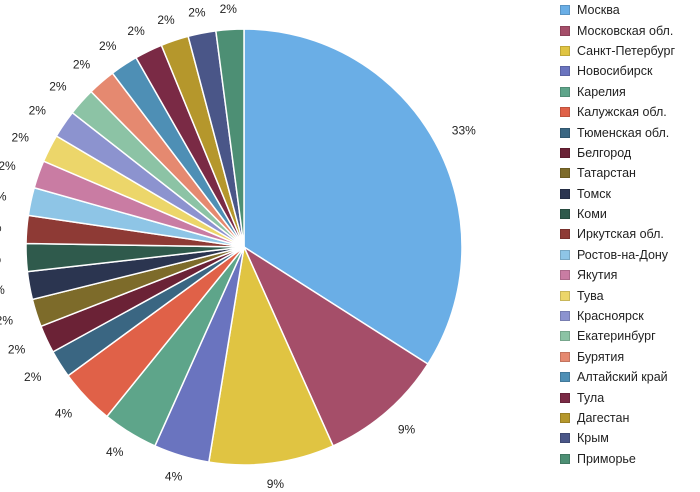  What do you see at coordinates (630, 295) in the screenshot?
I see `legend-item: Тува` at bounding box center [630, 295].